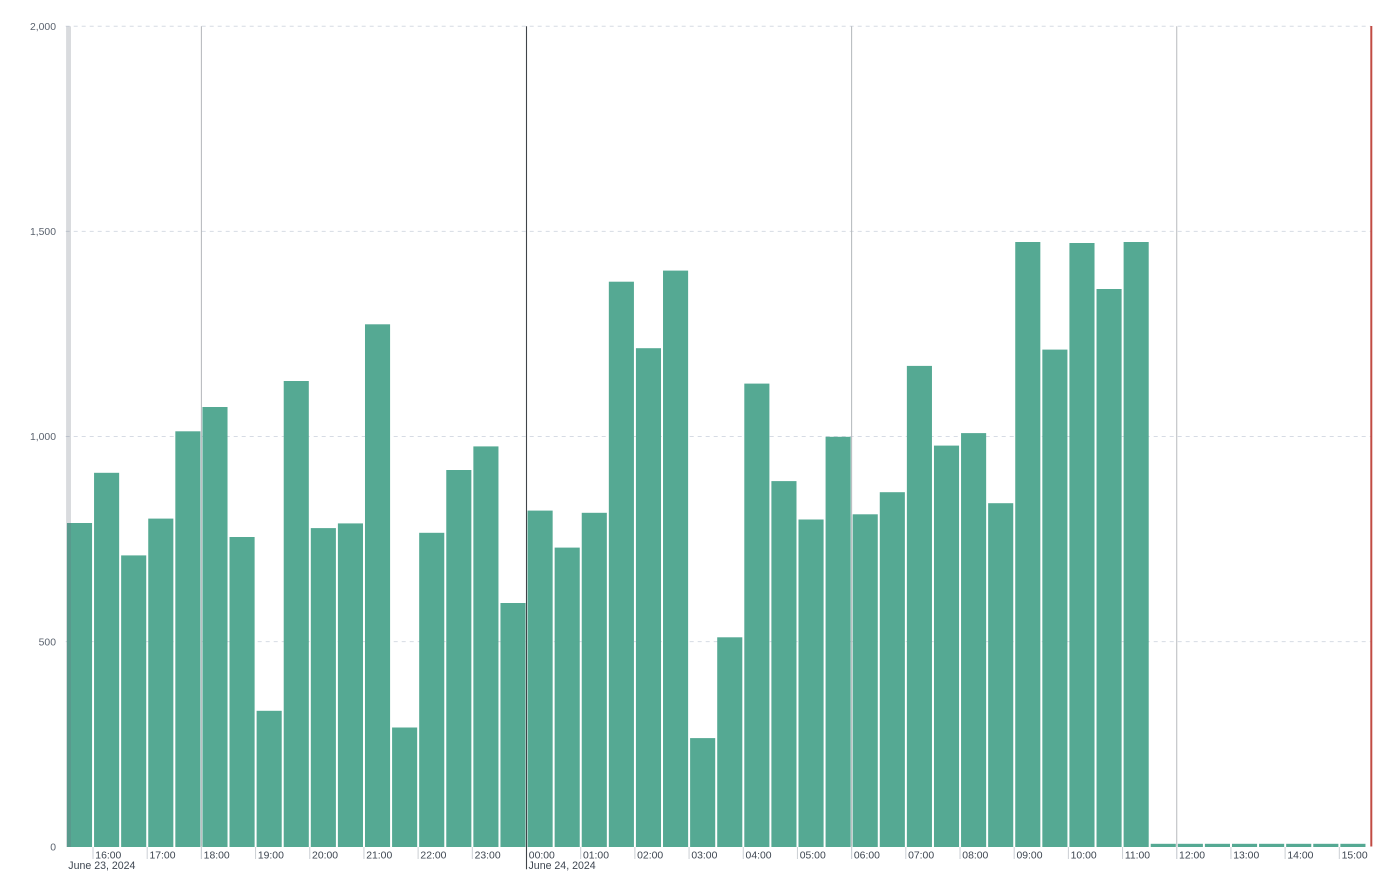 Image resolution: width=1379 pixels, height=880 pixels. Describe the element at coordinates (1084, 856) in the screenshot. I see `svg-text: 10:00` at that location.